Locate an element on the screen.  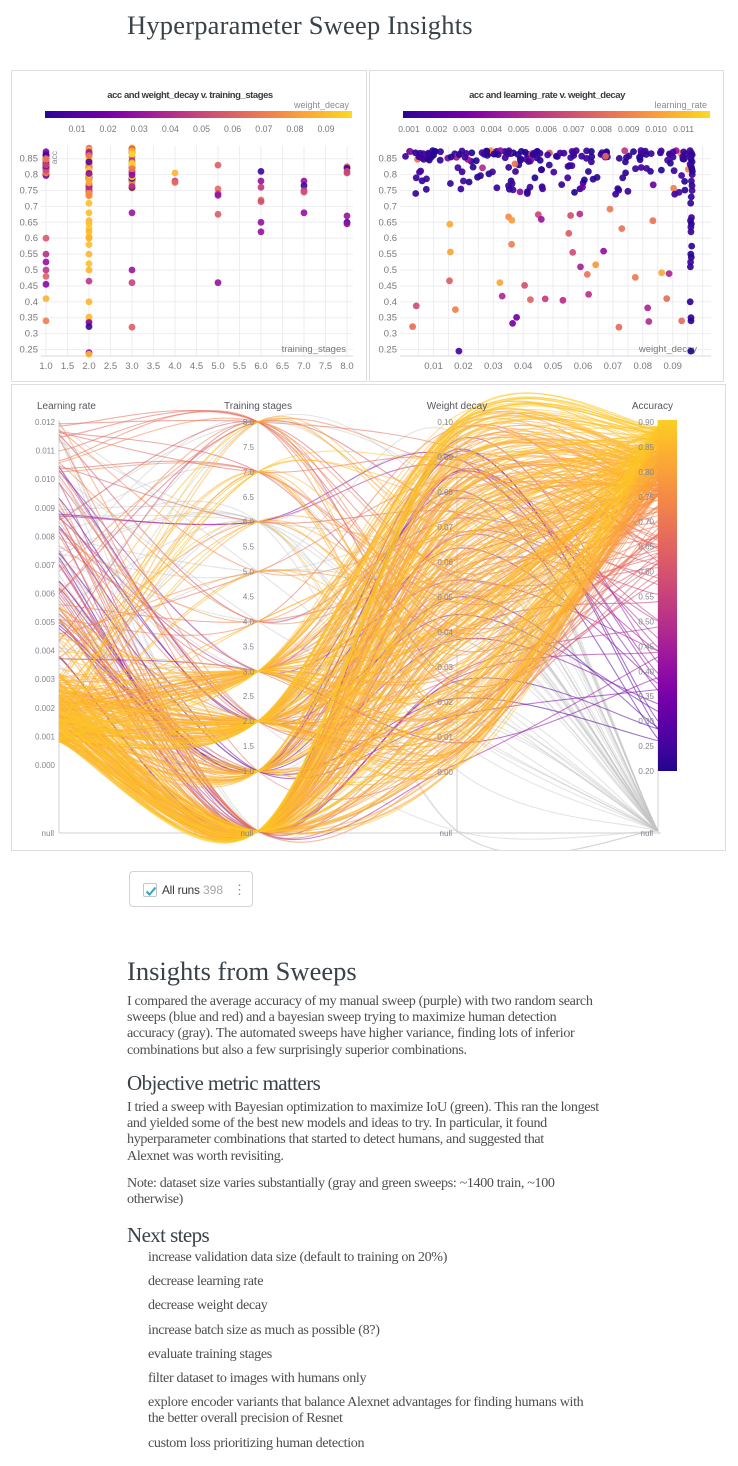
svg-text: 0.010 is located at coordinates (656, 129).